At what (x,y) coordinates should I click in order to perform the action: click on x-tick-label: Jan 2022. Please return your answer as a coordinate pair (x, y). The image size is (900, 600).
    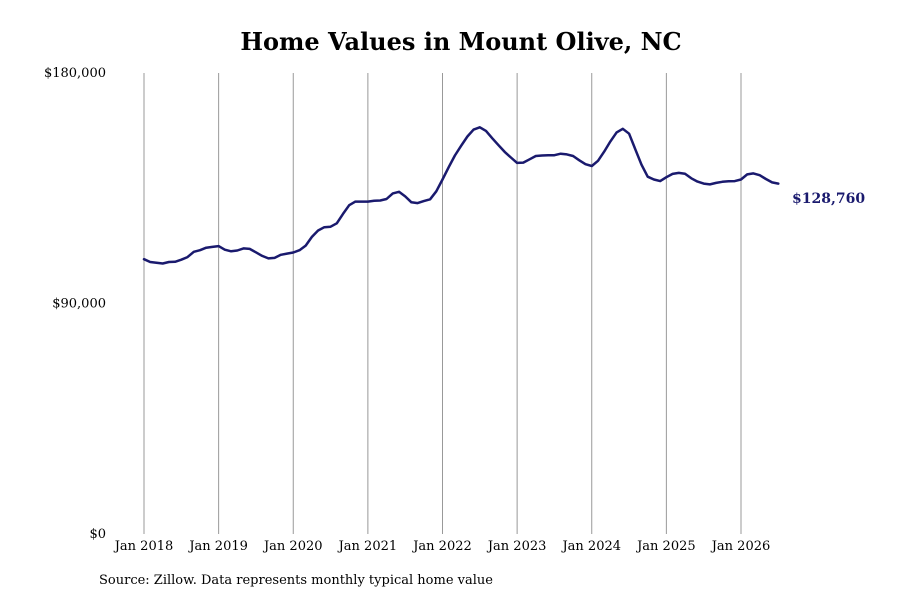
    Looking at the image, I should click on (441, 546).